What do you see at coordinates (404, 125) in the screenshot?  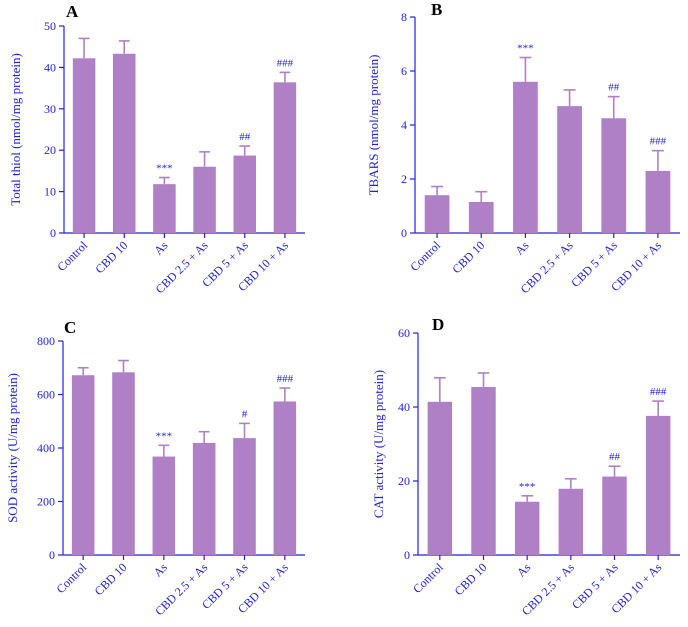 I see `y-tick-label: 4` at bounding box center [404, 125].